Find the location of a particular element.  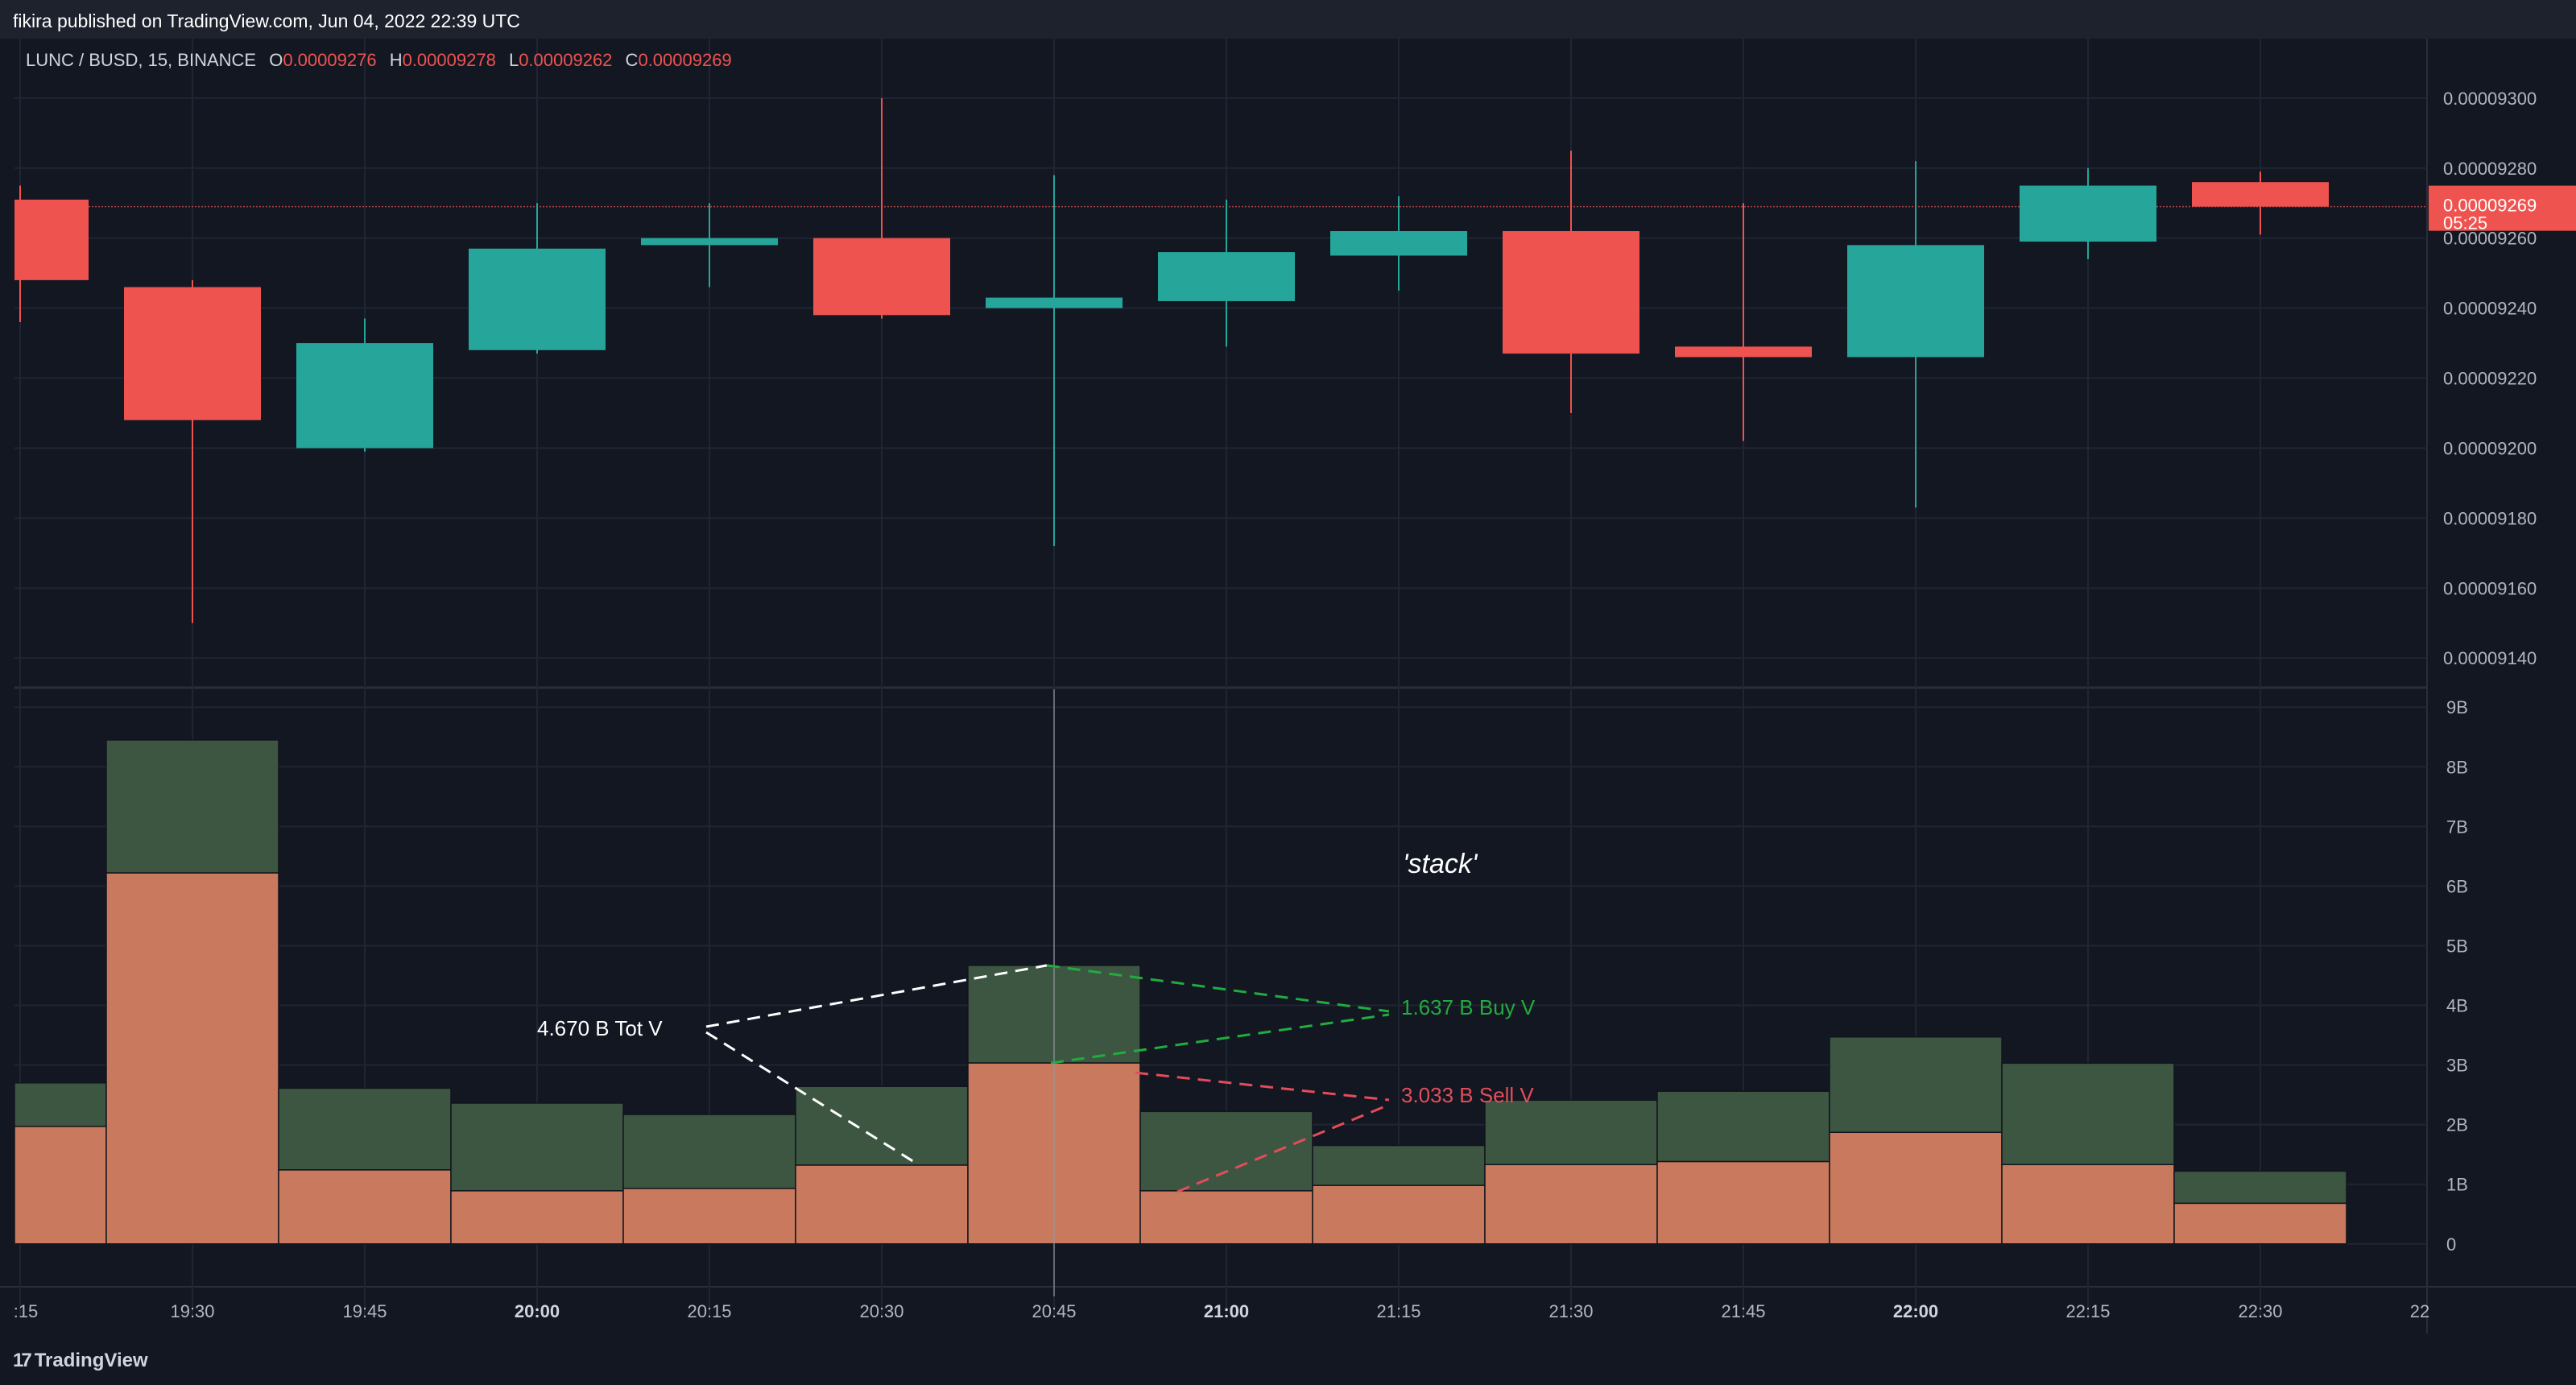

symbol-name: LUNC / BUSD, 15, BINANCE is located at coordinates (141, 60).